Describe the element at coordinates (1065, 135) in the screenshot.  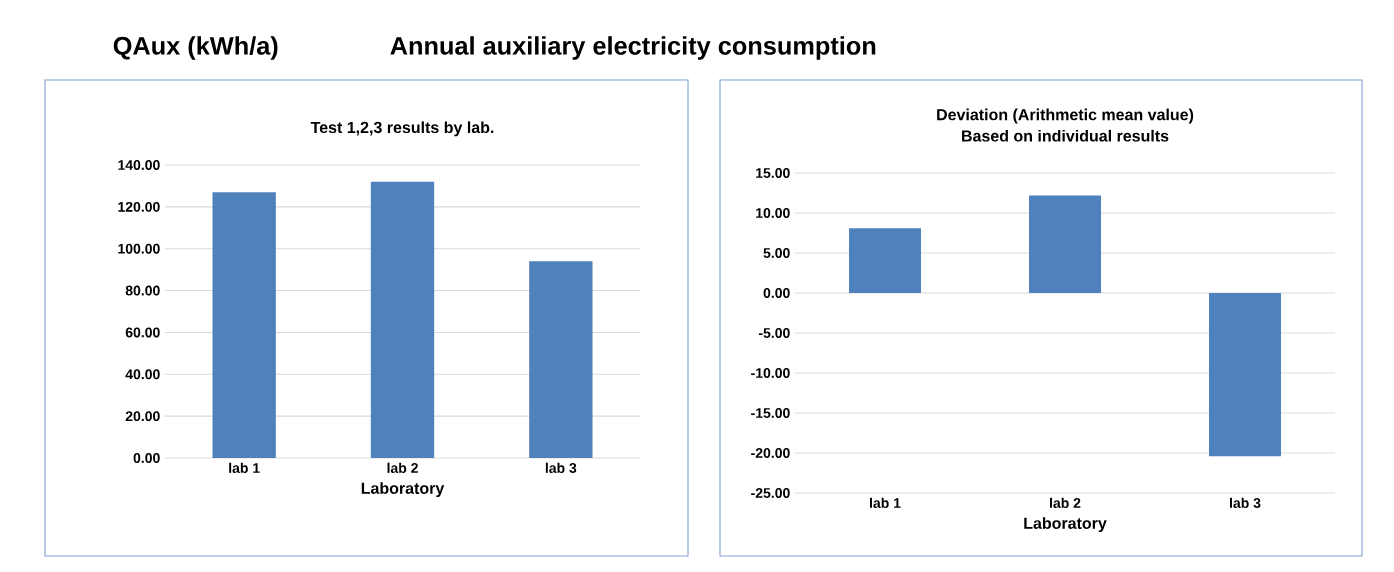
I see `chart-subtitle: Based on individual results` at that location.